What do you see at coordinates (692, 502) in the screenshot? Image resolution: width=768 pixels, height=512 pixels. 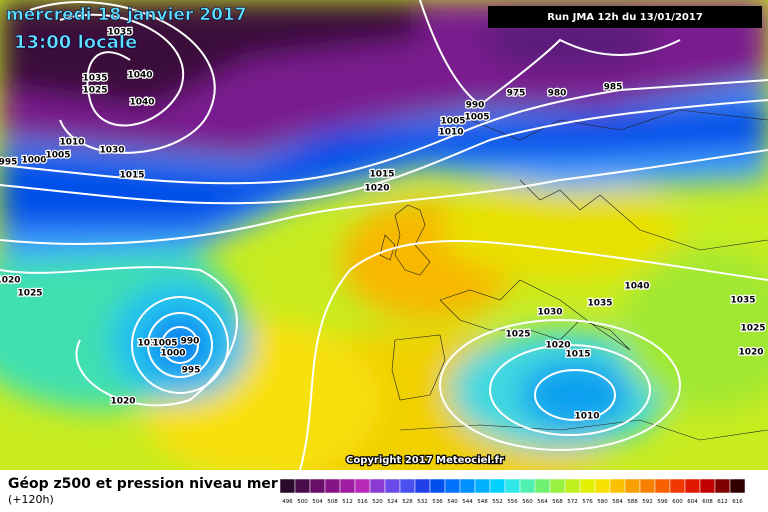 I see `scale-label: 604` at bounding box center [692, 502].